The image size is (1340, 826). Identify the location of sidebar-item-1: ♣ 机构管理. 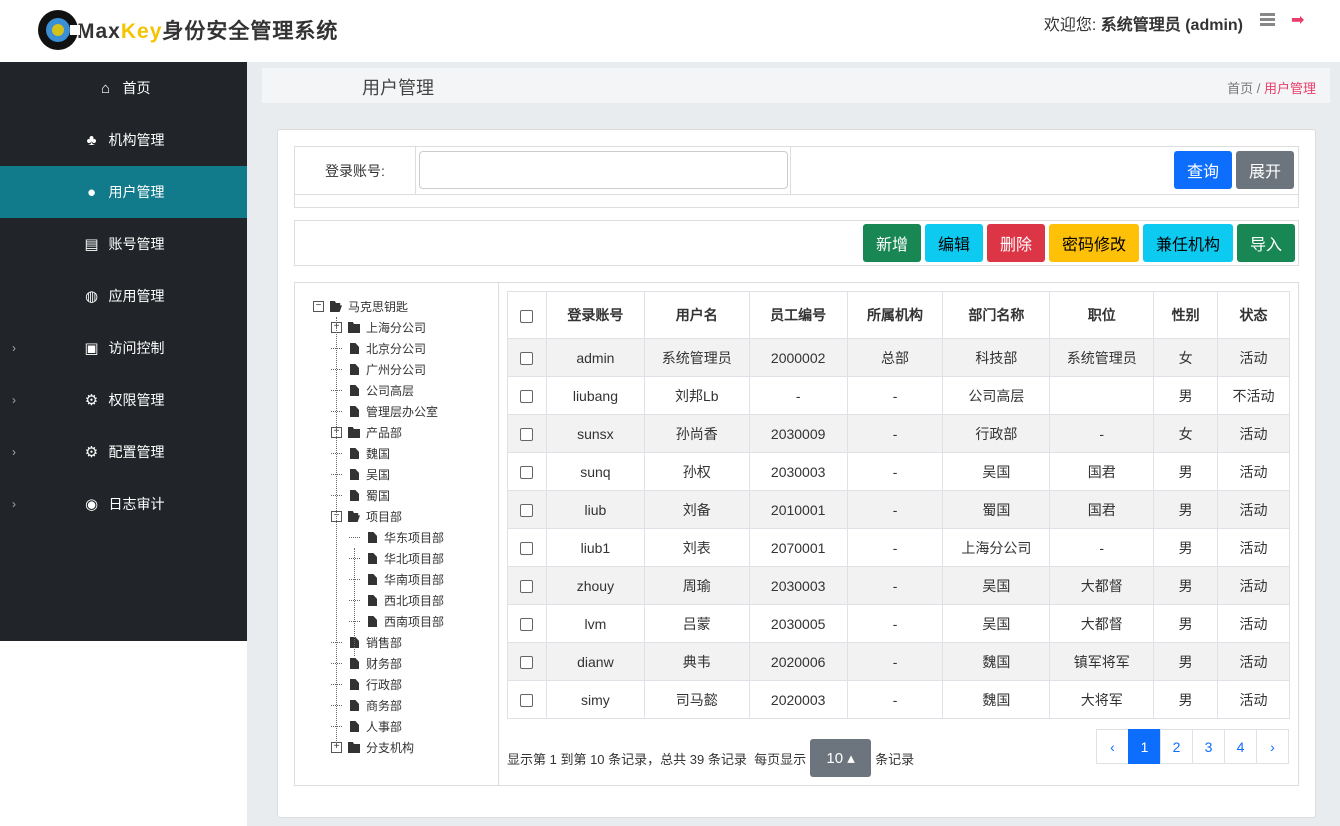
(123, 140).